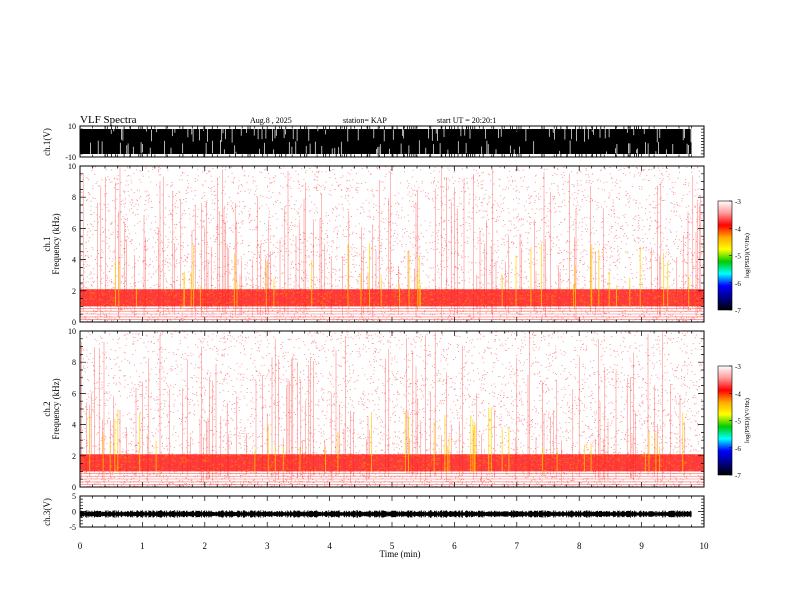 Image resolution: width=792 pixels, height=612 pixels. I want to click on ch3-waveform-ylabel: ch.3(V), so click(47, 512).